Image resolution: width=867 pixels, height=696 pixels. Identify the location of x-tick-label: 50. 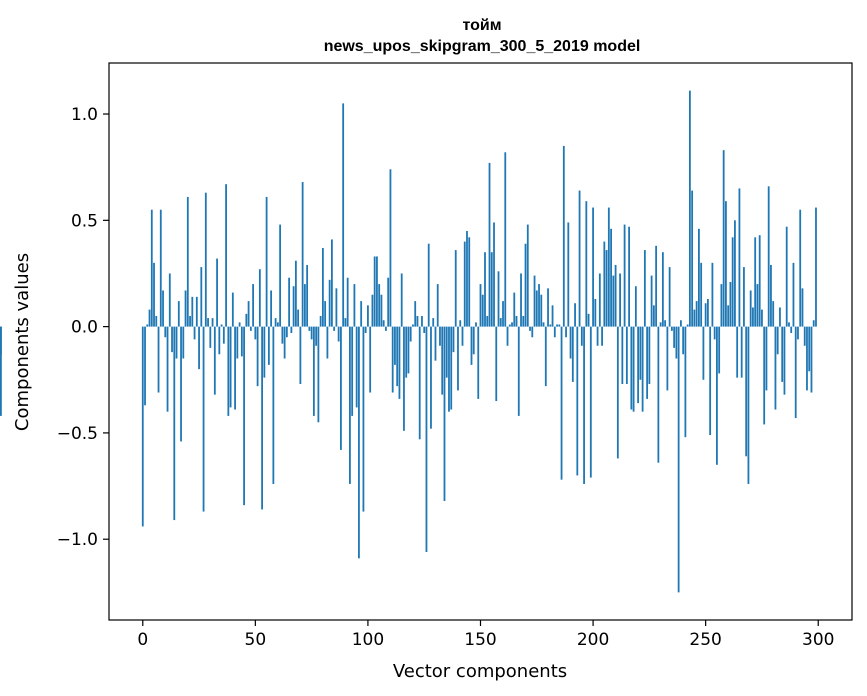
(256, 640).